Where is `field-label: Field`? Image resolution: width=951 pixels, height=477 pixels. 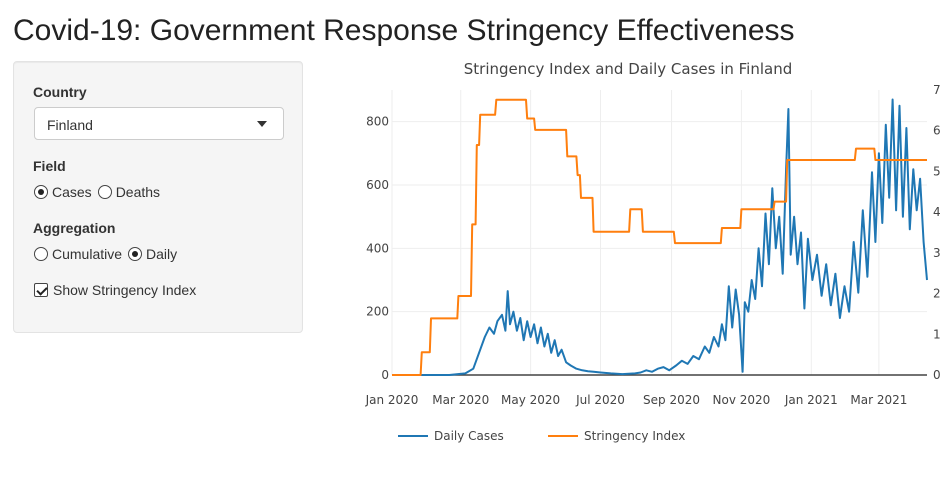
field-label: Field is located at coordinates (49, 166).